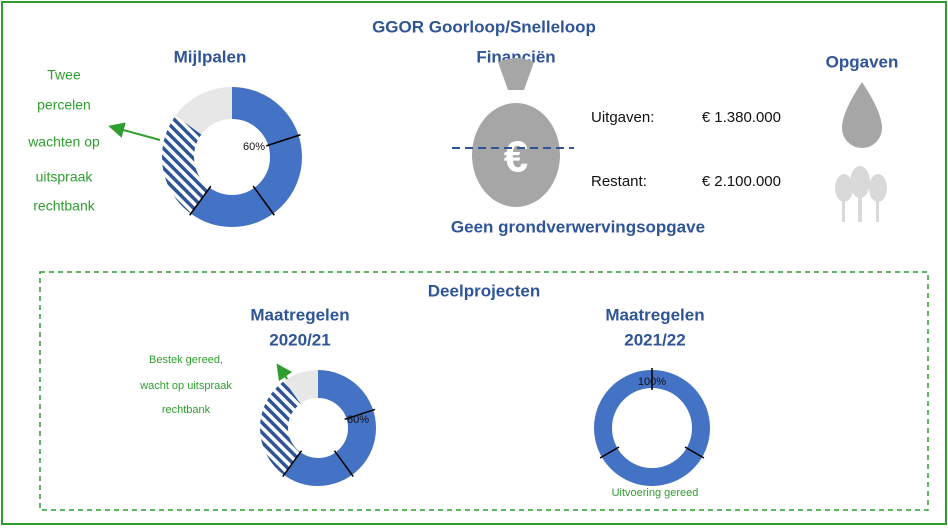  What do you see at coordinates (741, 117) in the screenshot?
I see `finance-amount: € 1.380.000` at bounding box center [741, 117].